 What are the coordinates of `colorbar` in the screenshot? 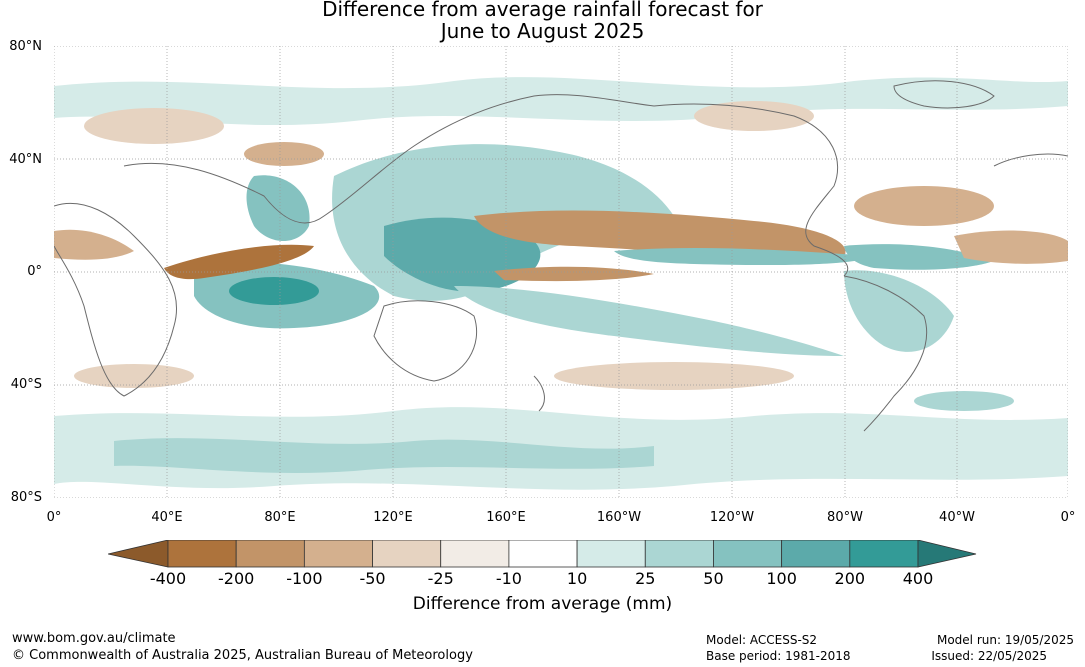 It's located at (542, 554).